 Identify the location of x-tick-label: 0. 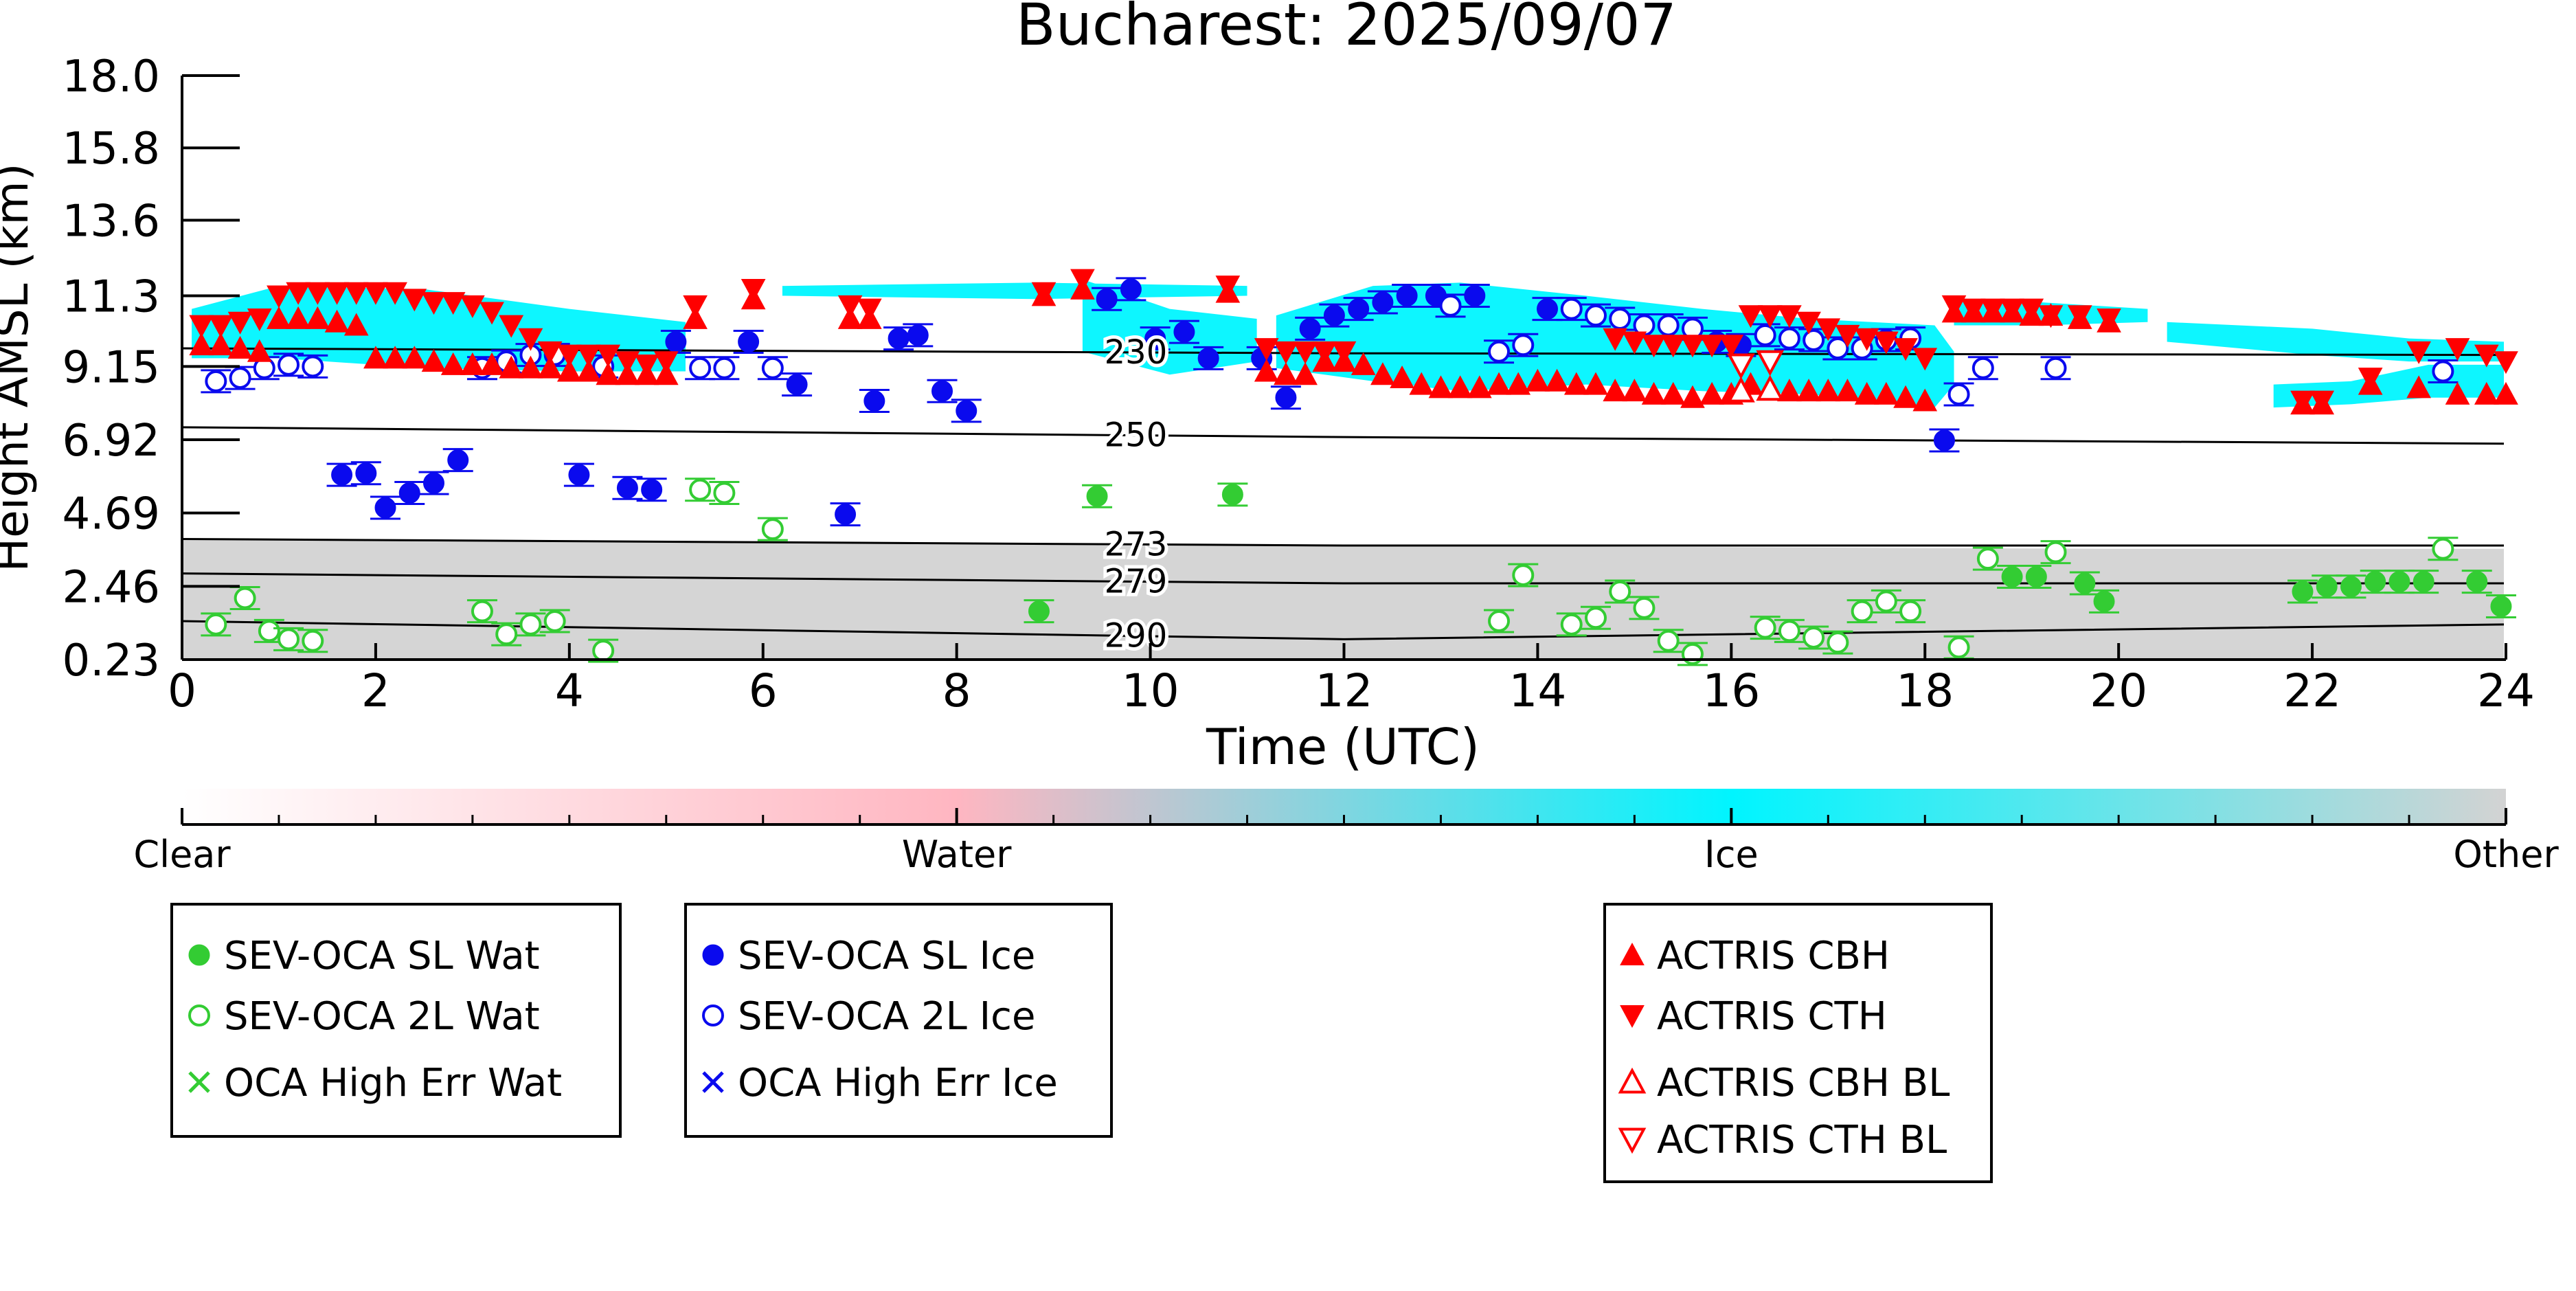
(182, 690).